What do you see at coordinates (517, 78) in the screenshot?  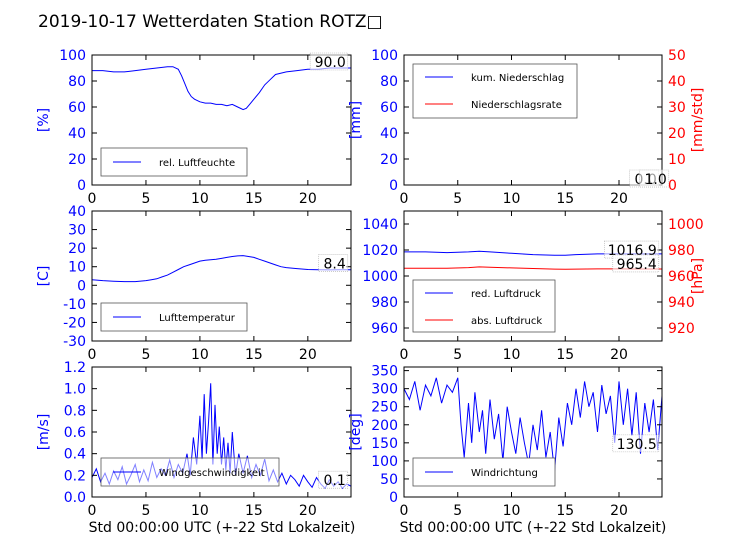 I see `legend-label: kum. Niederschlag` at bounding box center [517, 78].